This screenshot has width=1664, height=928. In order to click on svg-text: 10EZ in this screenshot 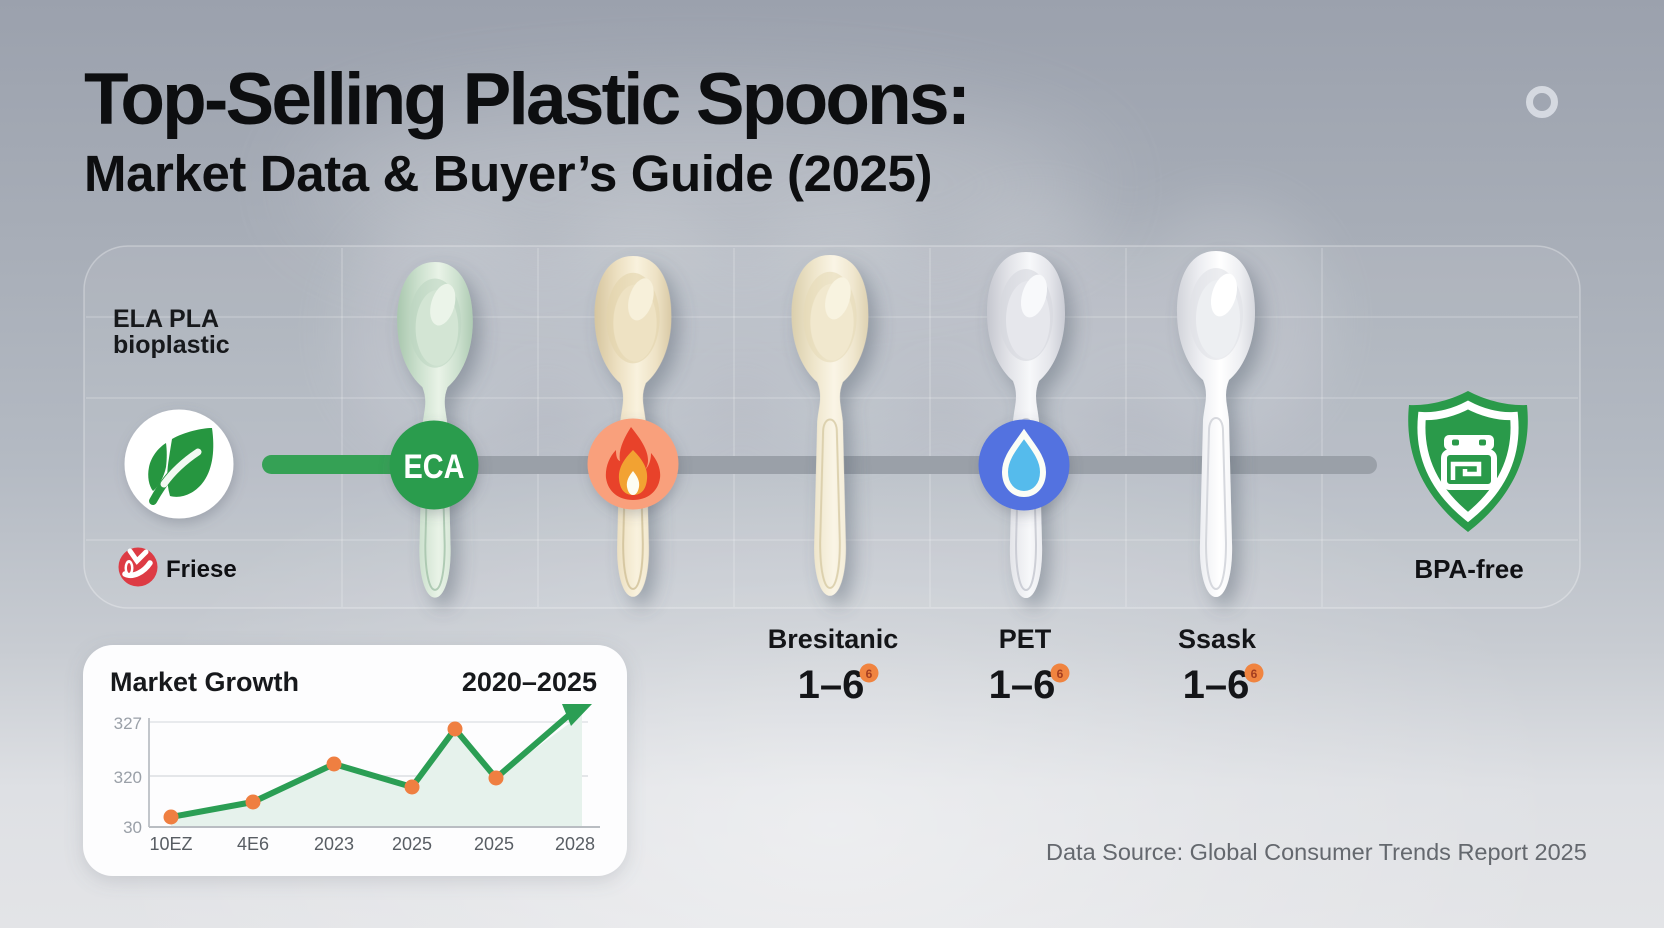, I will do `click(170, 844)`.